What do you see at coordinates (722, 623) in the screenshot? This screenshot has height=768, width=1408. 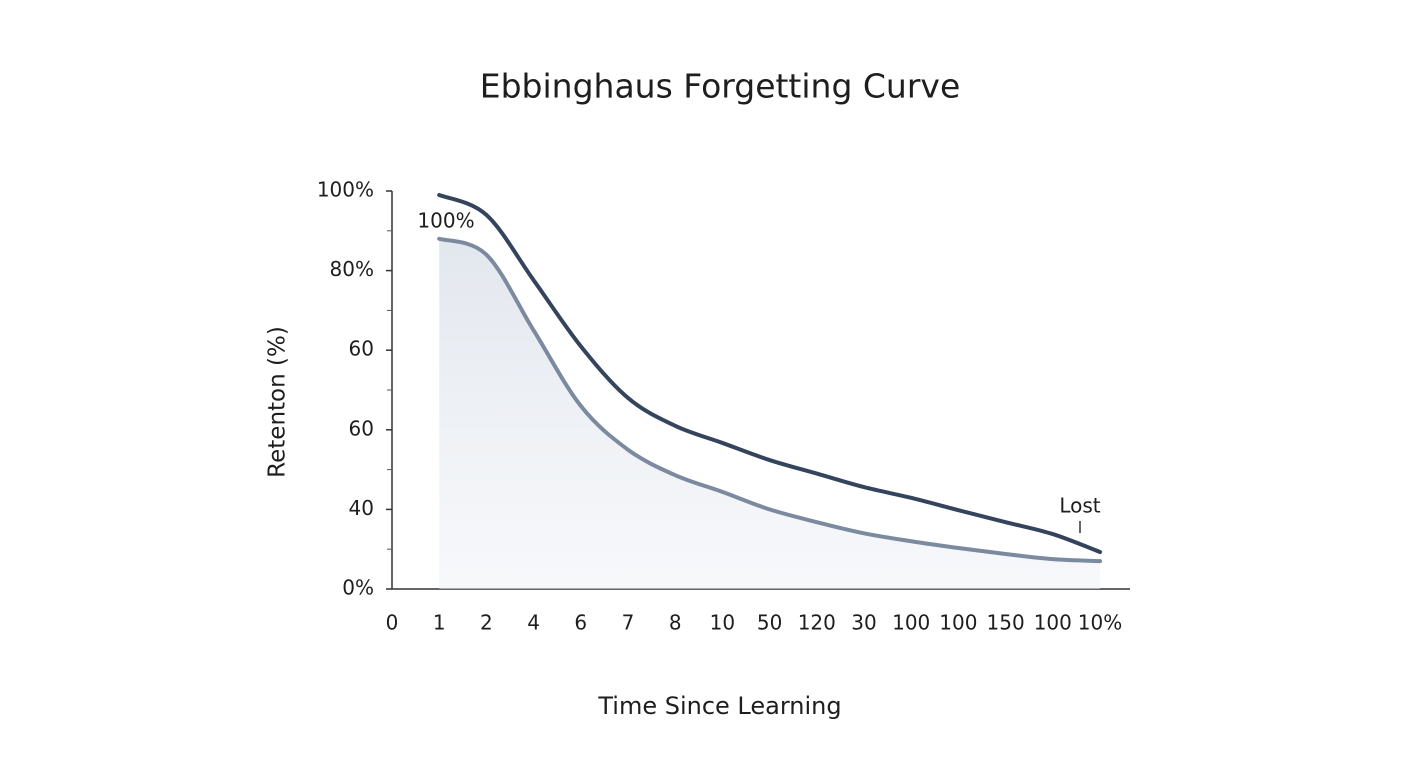 I see `x-tick-label: 10` at bounding box center [722, 623].